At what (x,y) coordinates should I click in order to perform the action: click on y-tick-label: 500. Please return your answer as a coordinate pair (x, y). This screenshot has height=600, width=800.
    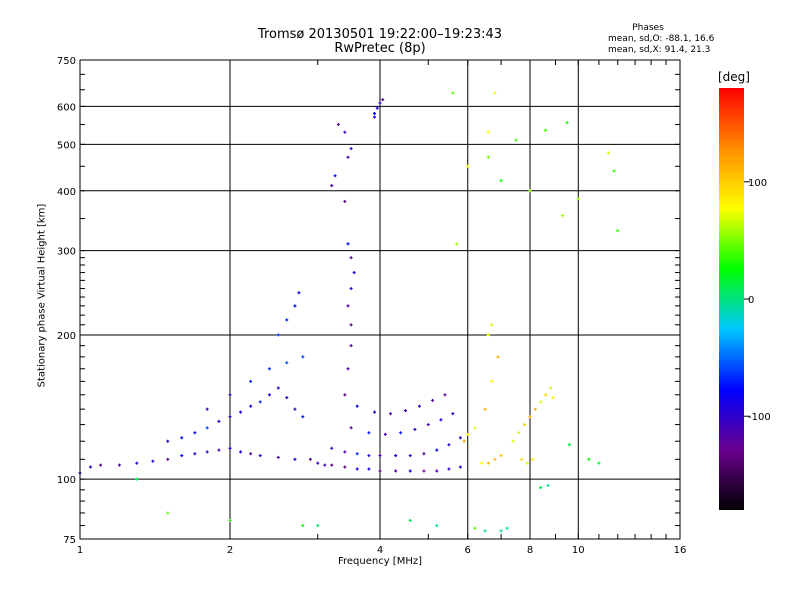
    Looking at the image, I should click on (66, 145).